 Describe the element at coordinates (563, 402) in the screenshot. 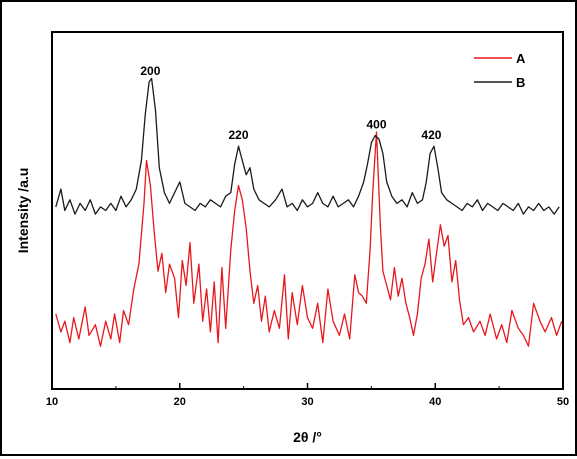

I see `x-tick-label: 50` at that location.